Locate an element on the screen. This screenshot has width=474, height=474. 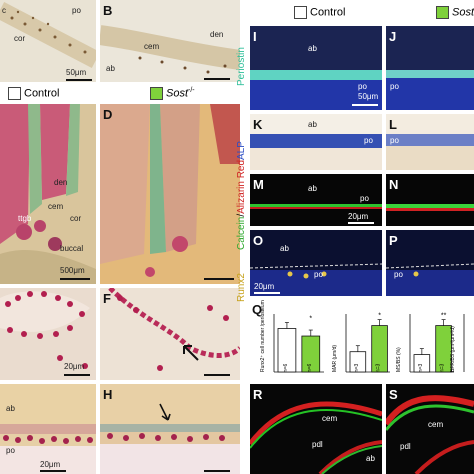
panel-d-letter: D is located at coordinates (108, 114).